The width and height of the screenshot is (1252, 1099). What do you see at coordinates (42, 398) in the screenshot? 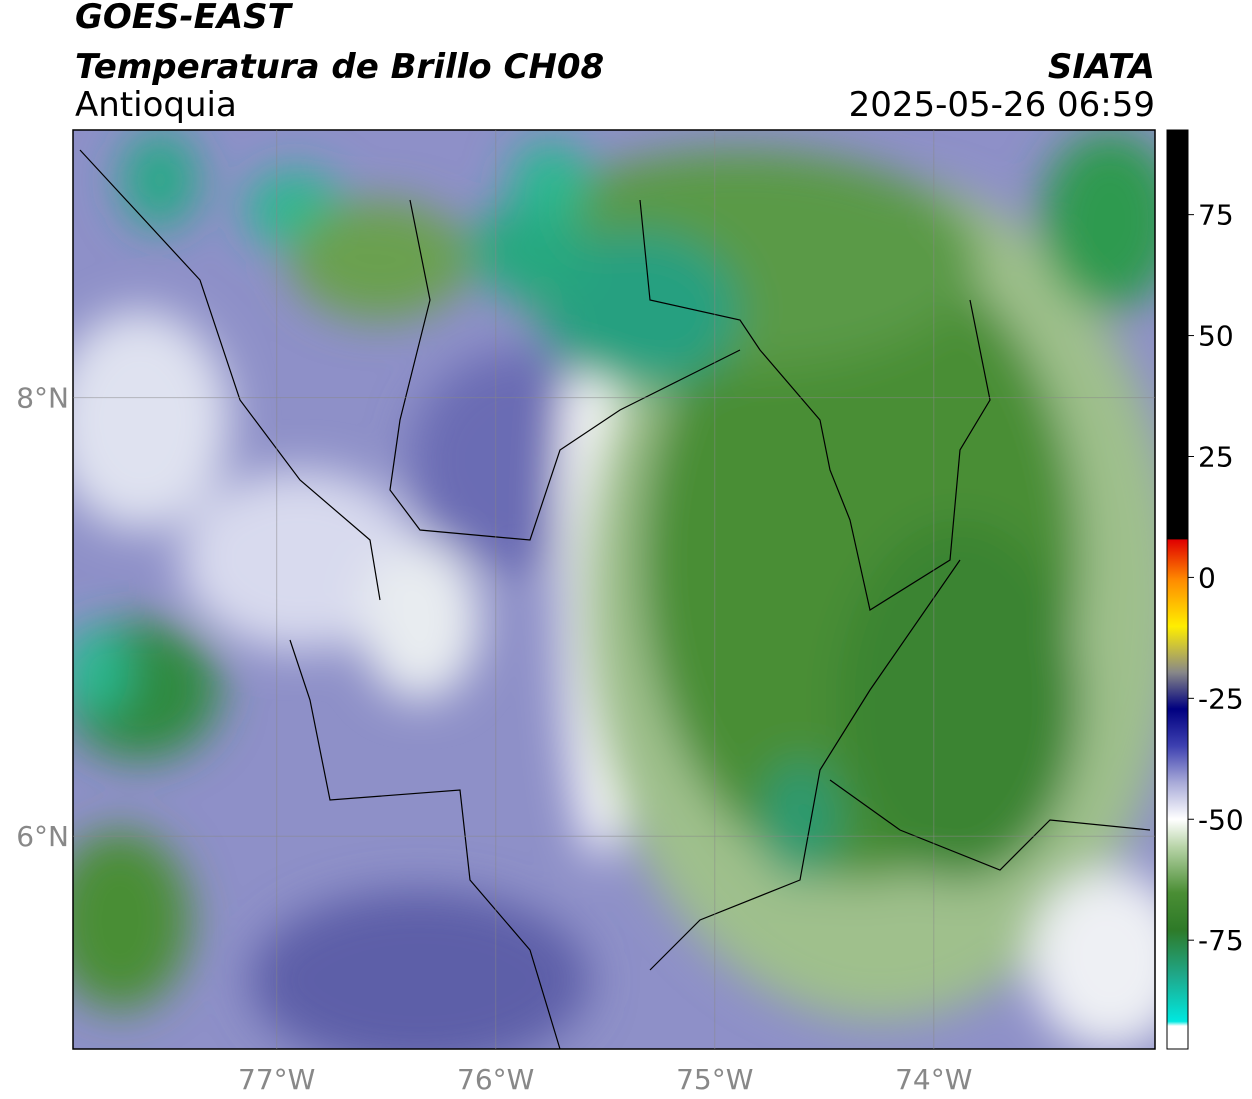
I see `y-tick-label: 8°N` at bounding box center [42, 398].